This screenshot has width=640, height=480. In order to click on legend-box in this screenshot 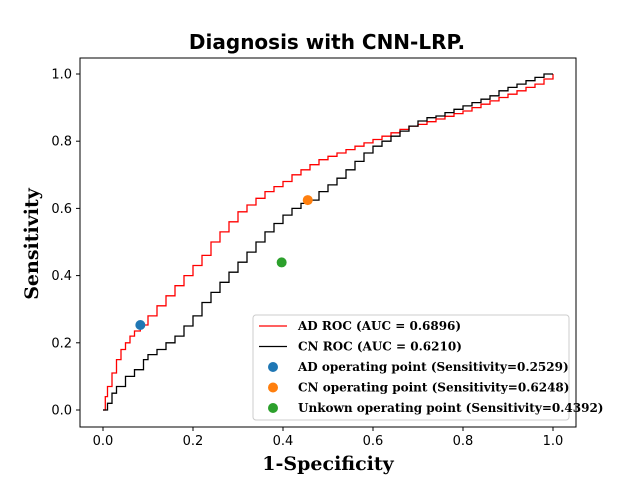, I will do `click(411, 367)`.